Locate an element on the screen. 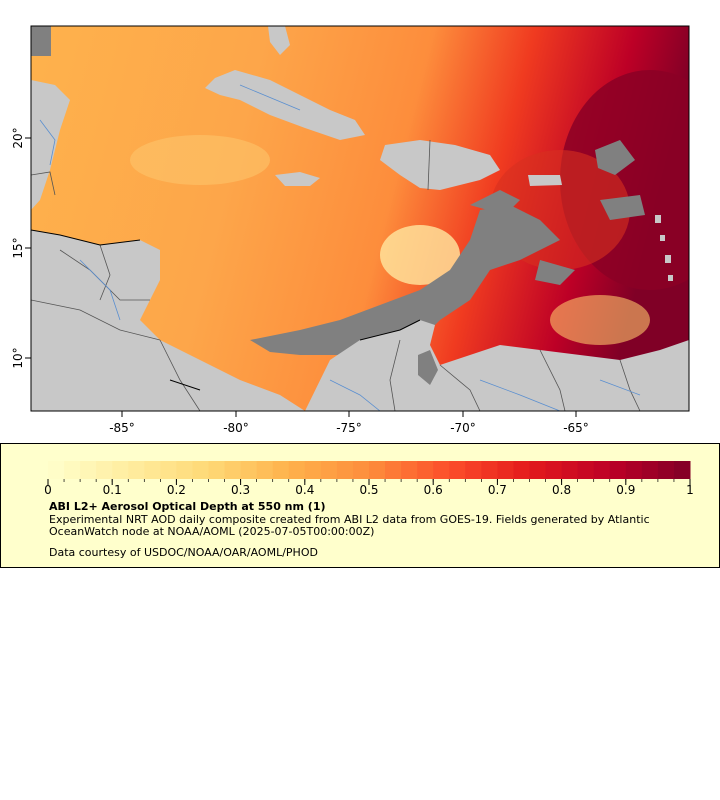  lat-axis: 20° 15° 10° is located at coordinates (21, 248).